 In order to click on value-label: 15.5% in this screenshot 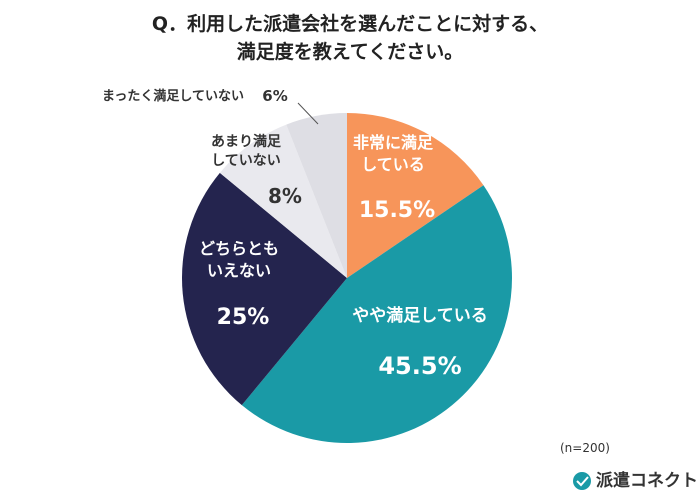, I will do `click(397, 210)`.